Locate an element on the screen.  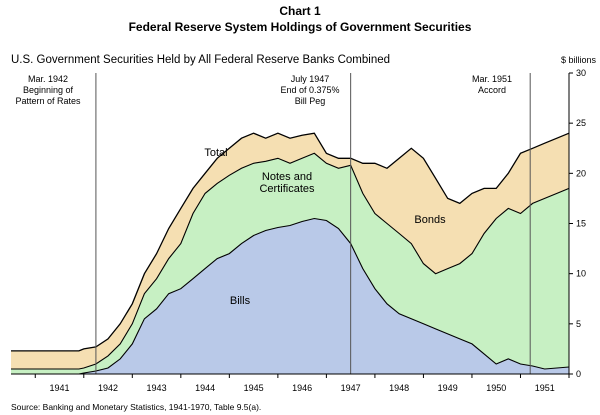
x-tick-label-1946: 1946 is located at coordinates (302, 388).